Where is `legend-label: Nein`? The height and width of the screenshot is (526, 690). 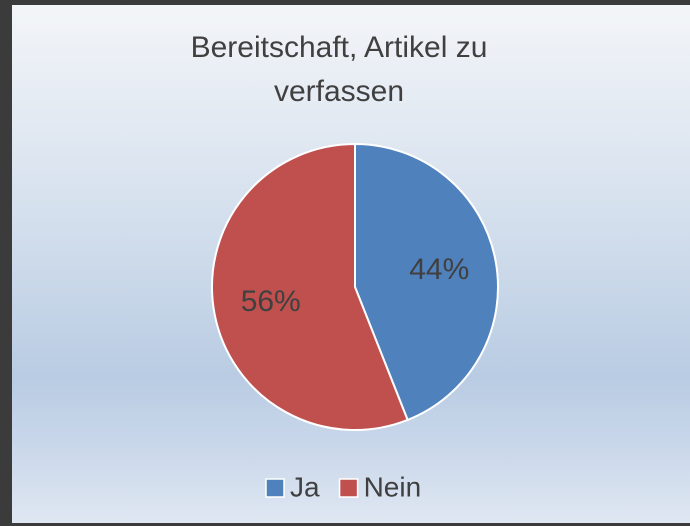
legend-label: Nein is located at coordinates (393, 486).